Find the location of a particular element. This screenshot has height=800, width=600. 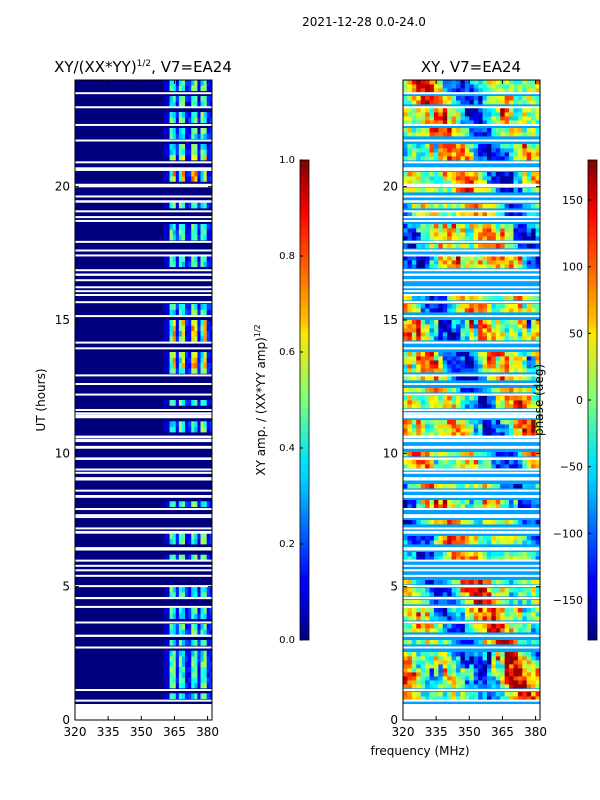

phase-ytick-label: 5 is located at coordinates (394, 587).